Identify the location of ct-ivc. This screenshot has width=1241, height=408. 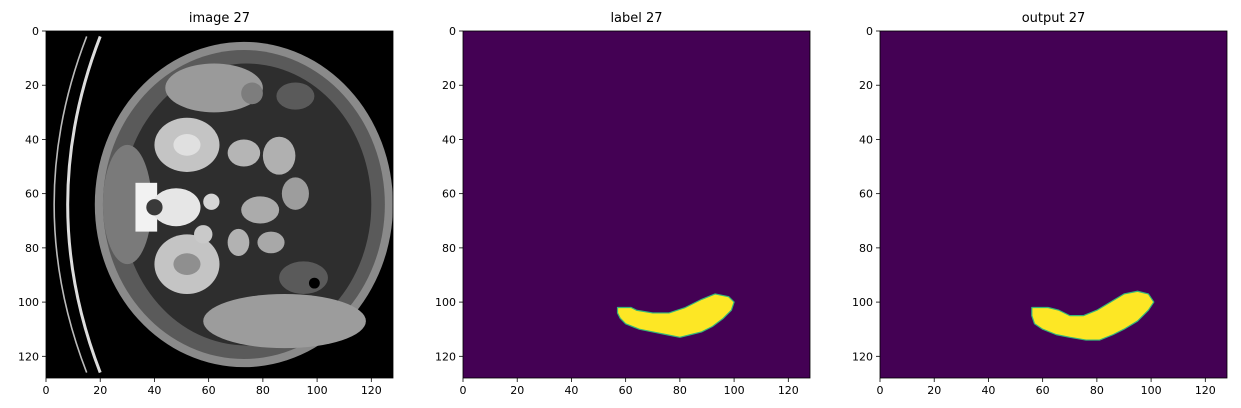
(203, 234).